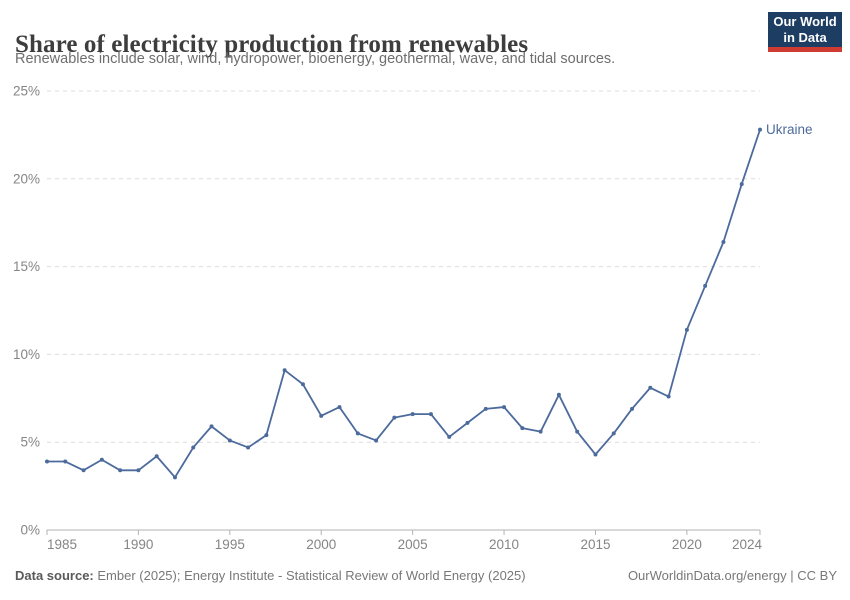 This screenshot has width=850, height=600. What do you see at coordinates (789, 129) in the screenshot?
I see `series-label-ukraine: Ukraine` at bounding box center [789, 129].